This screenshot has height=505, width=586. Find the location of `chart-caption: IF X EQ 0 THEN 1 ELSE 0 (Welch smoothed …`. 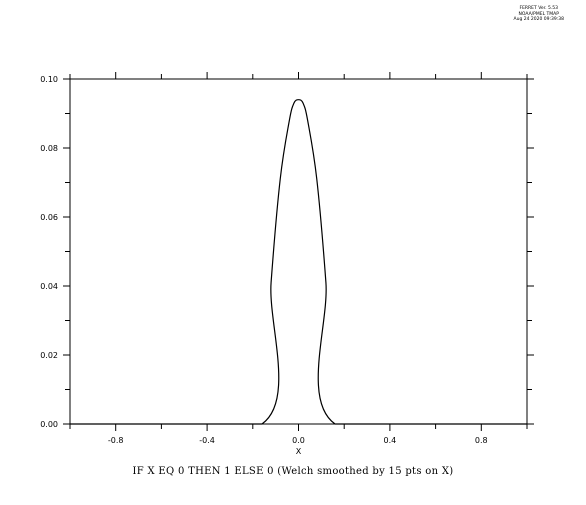

chart-caption: IF X EQ 0 THEN 1 ELSE 0 (Welch smoothed … is located at coordinates (293, 471).